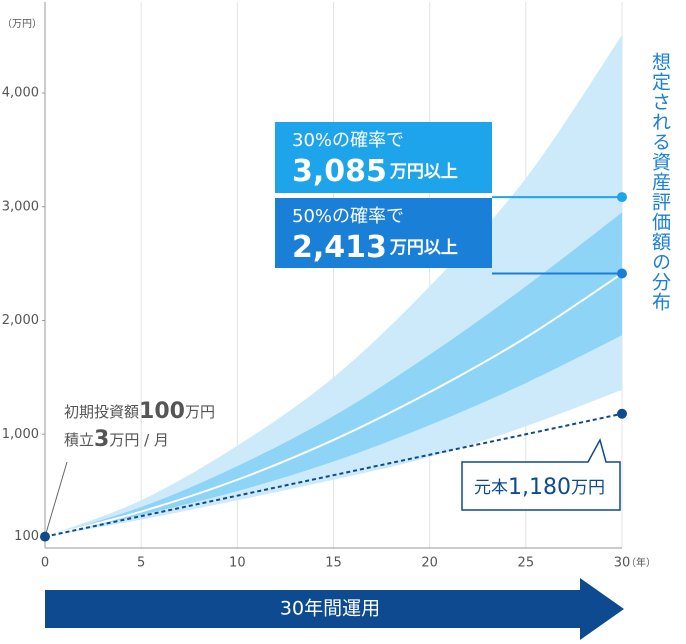 The width and height of the screenshot is (686, 644). I want to click on monthly-unit: 万円 / 月, so click(139, 440).